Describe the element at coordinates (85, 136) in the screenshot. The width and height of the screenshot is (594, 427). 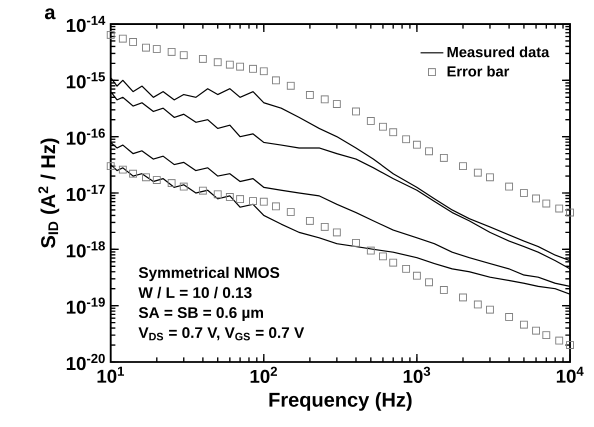
I see `y-tick-label: 10$^{-16}$` at that location.